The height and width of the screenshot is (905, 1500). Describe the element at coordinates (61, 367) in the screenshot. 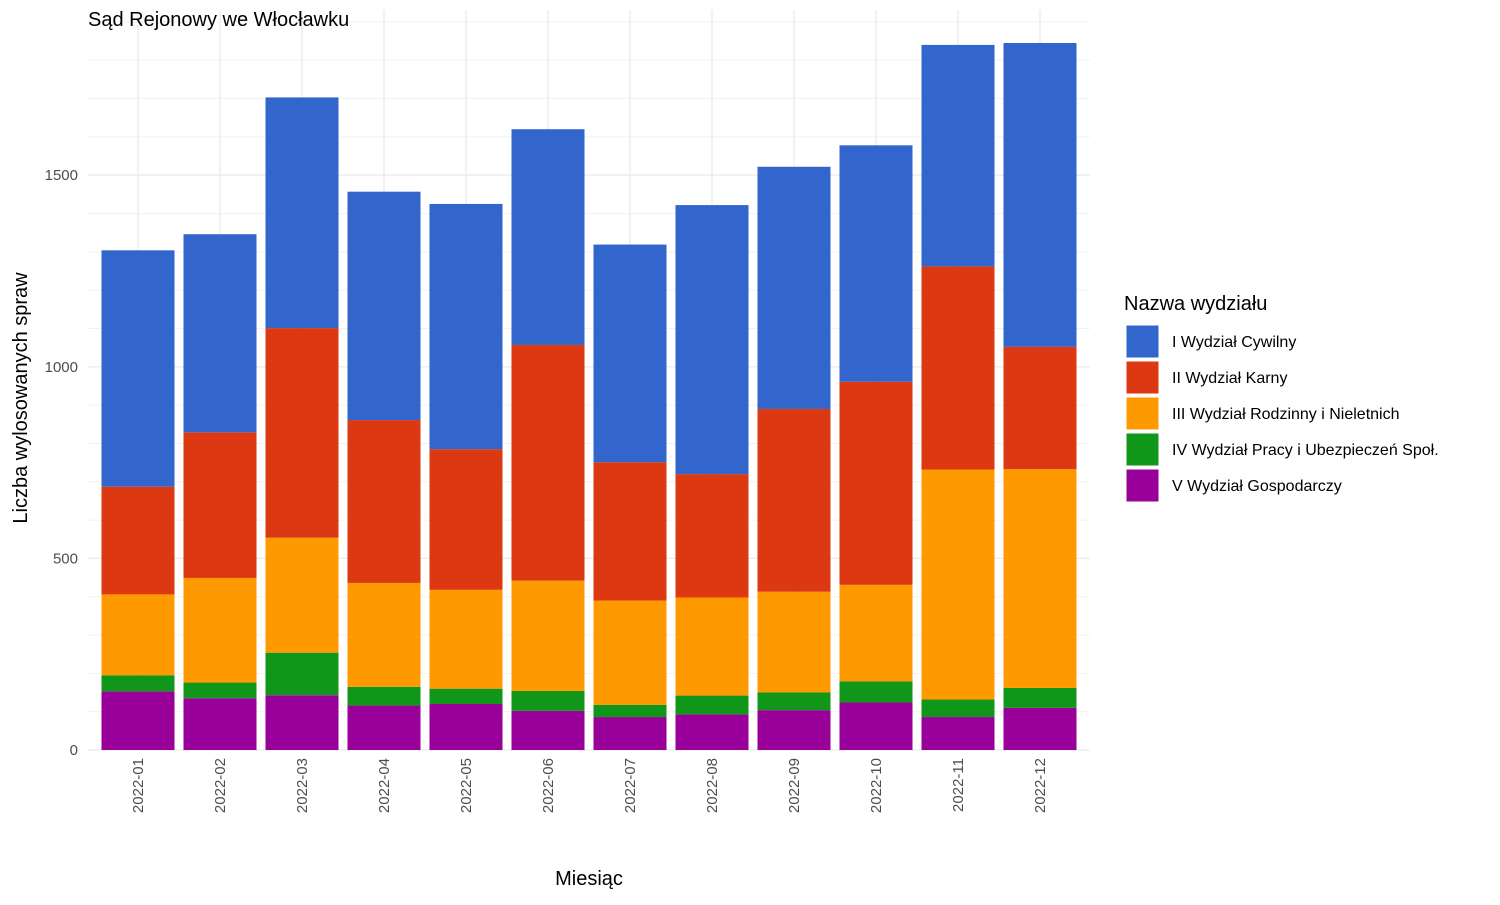

I see `y-tick-label: 1000` at that location.